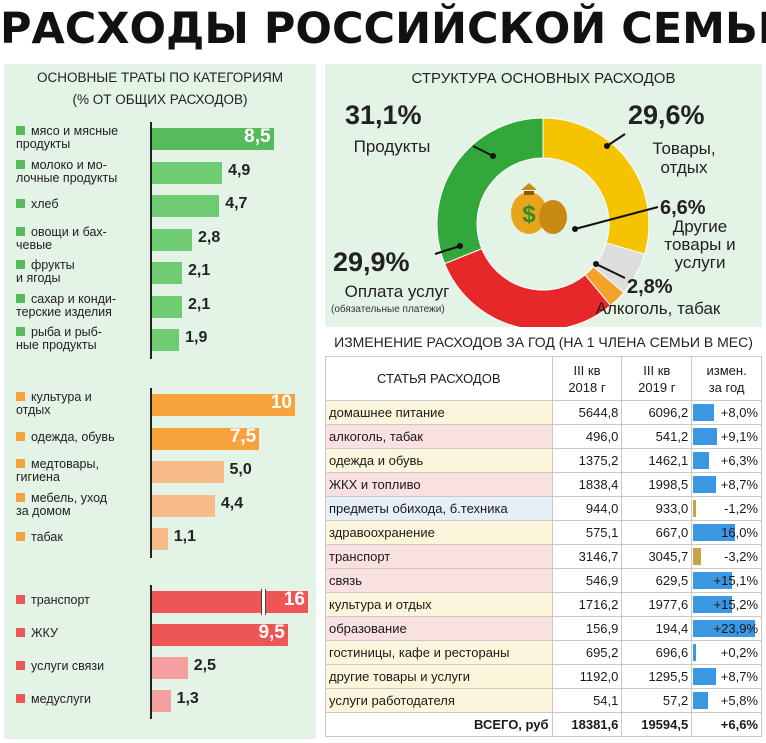 The image size is (766, 743). Describe the element at coordinates (739, 700) in the screenshot. I see `change-value: +5,8%` at that location.